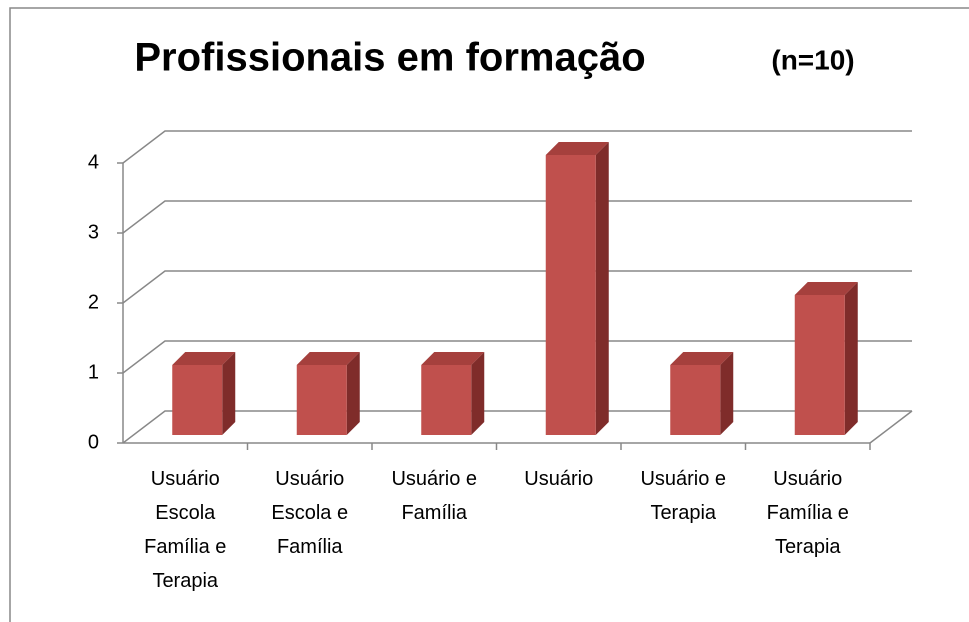  What do you see at coordinates (683, 496) in the screenshot?
I see `x-tick-label: Usuário e Terapia` at bounding box center [683, 496].